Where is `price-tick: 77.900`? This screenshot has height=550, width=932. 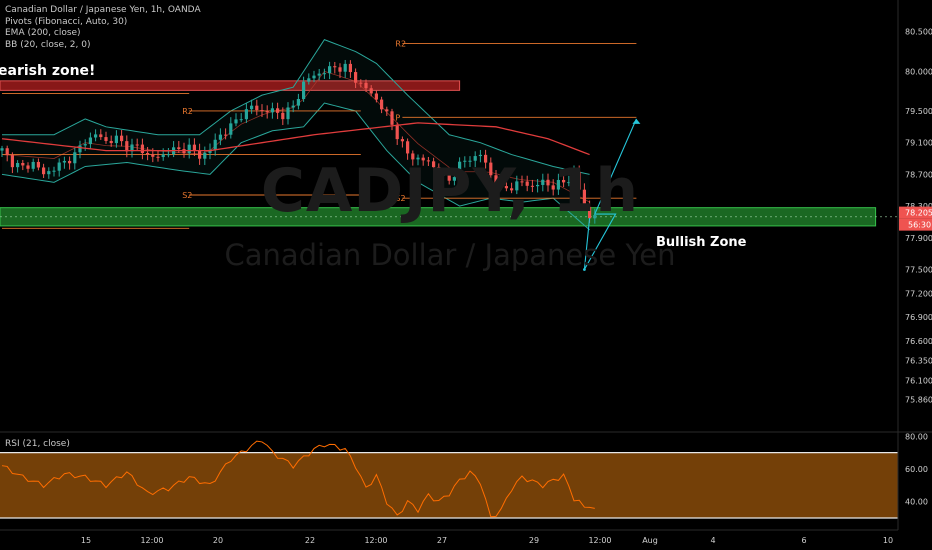
price-tick: 77.900 is located at coordinates (918, 238).